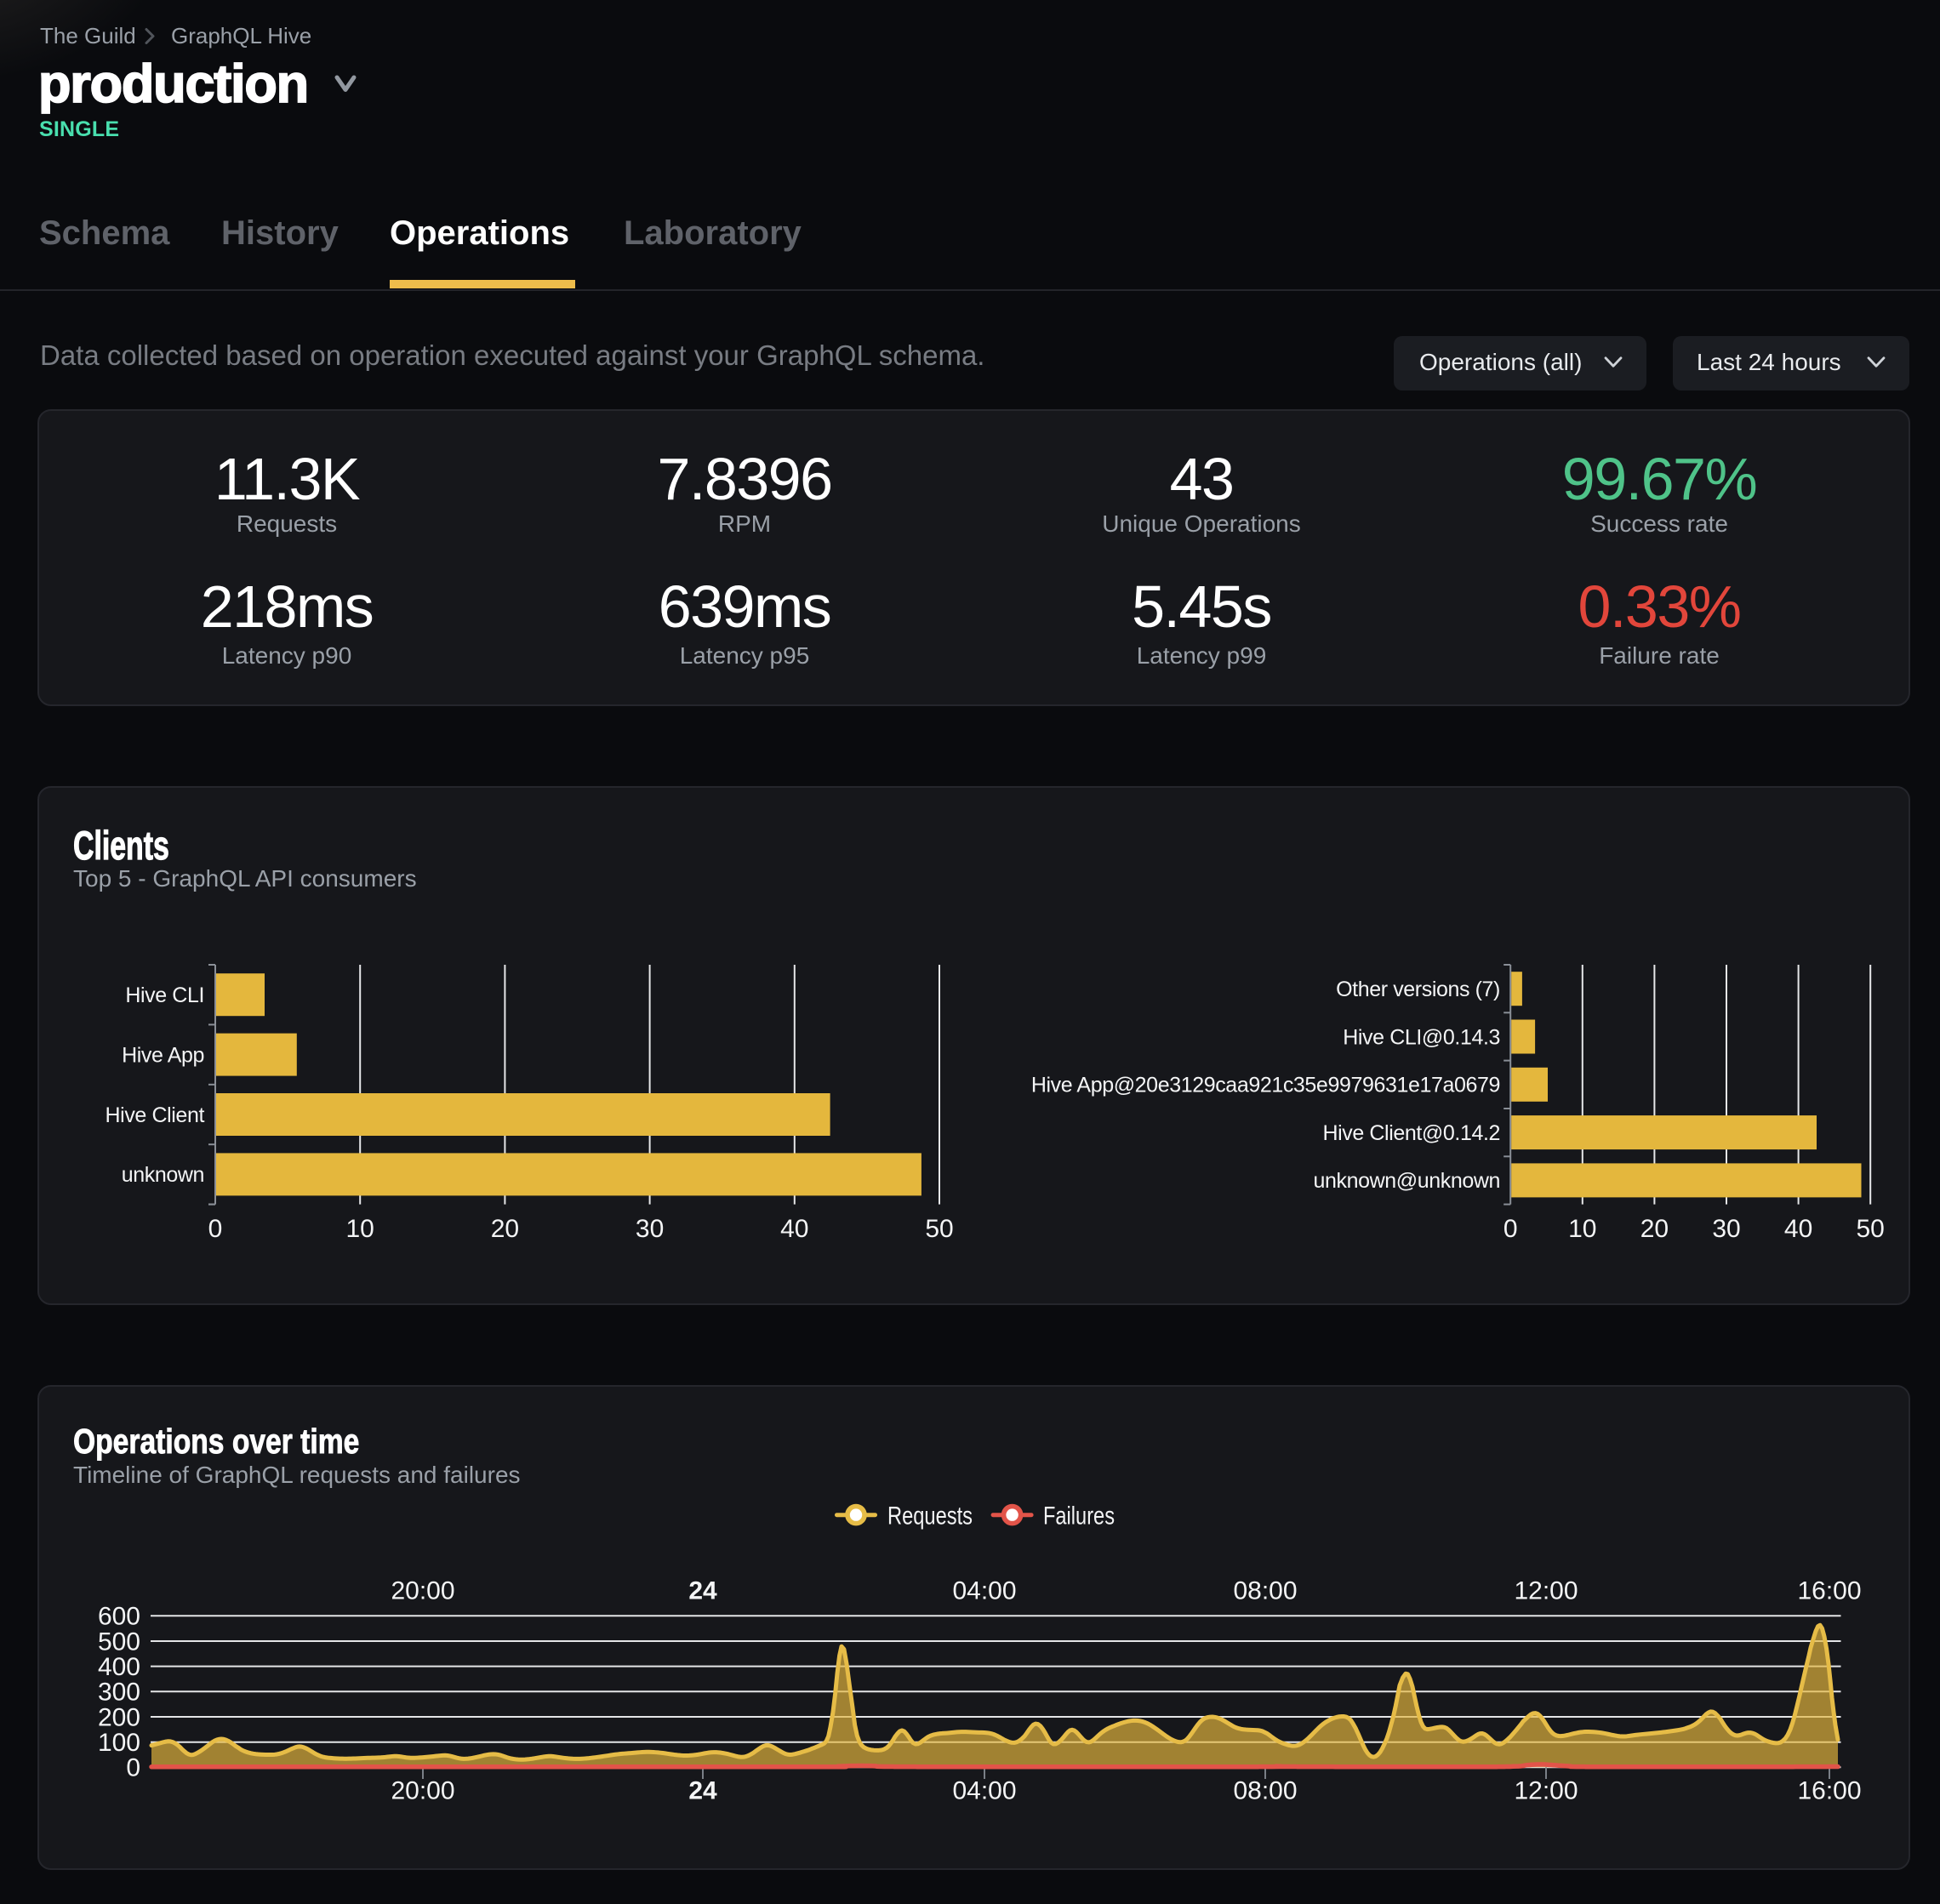 The height and width of the screenshot is (1904, 1940). What do you see at coordinates (119, 1717) in the screenshot?
I see `svg-text: 200` at bounding box center [119, 1717].